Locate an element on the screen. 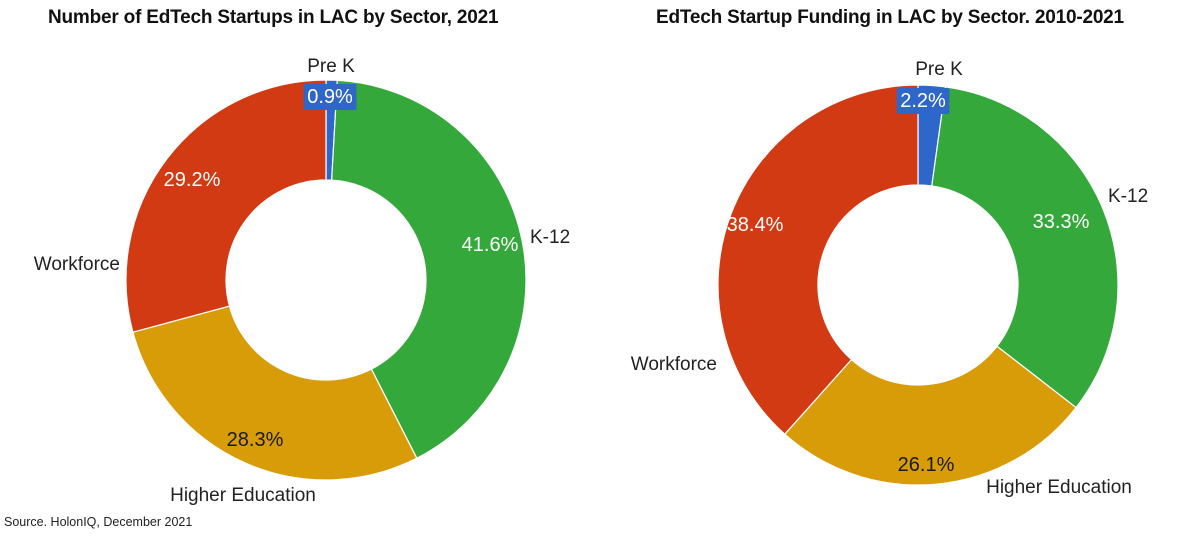  data-label-higher-education: 28.3% is located at coordinates (255, 440).